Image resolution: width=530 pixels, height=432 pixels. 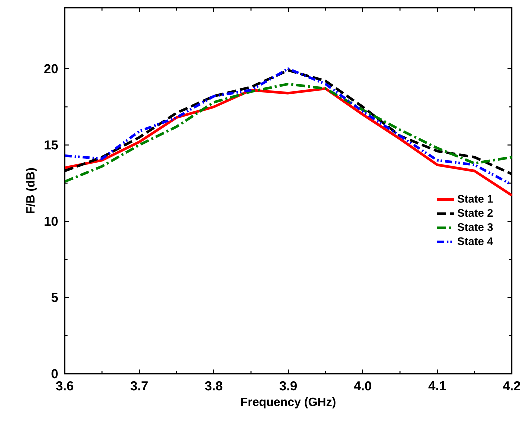 What do you see at coordinates (139, 386) in the screenshot?
I see `x-tick-label: 3.7` at bounding box center [139, 386].